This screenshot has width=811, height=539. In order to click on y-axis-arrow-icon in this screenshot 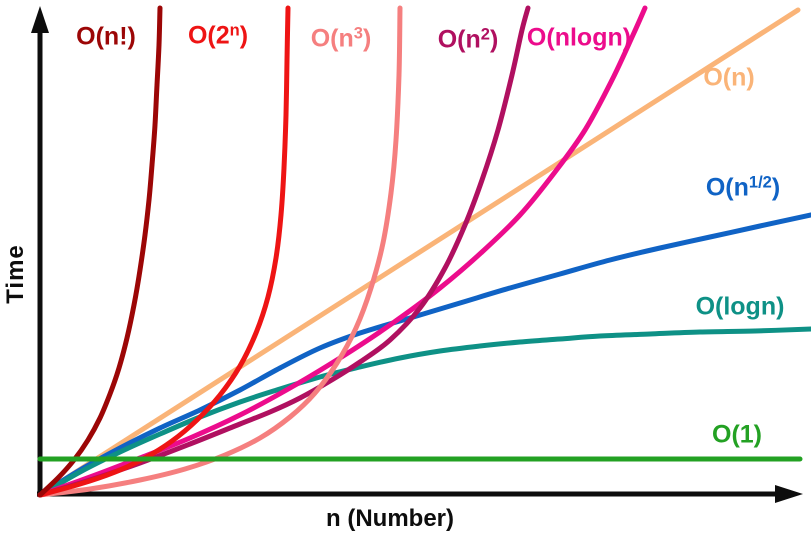, I will do `click(40, 19)`.